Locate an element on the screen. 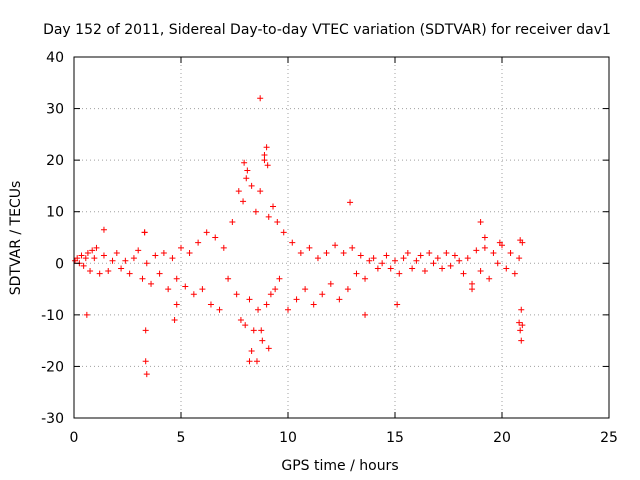  x-tick-label: 5 is located at coordinates (181, 438).